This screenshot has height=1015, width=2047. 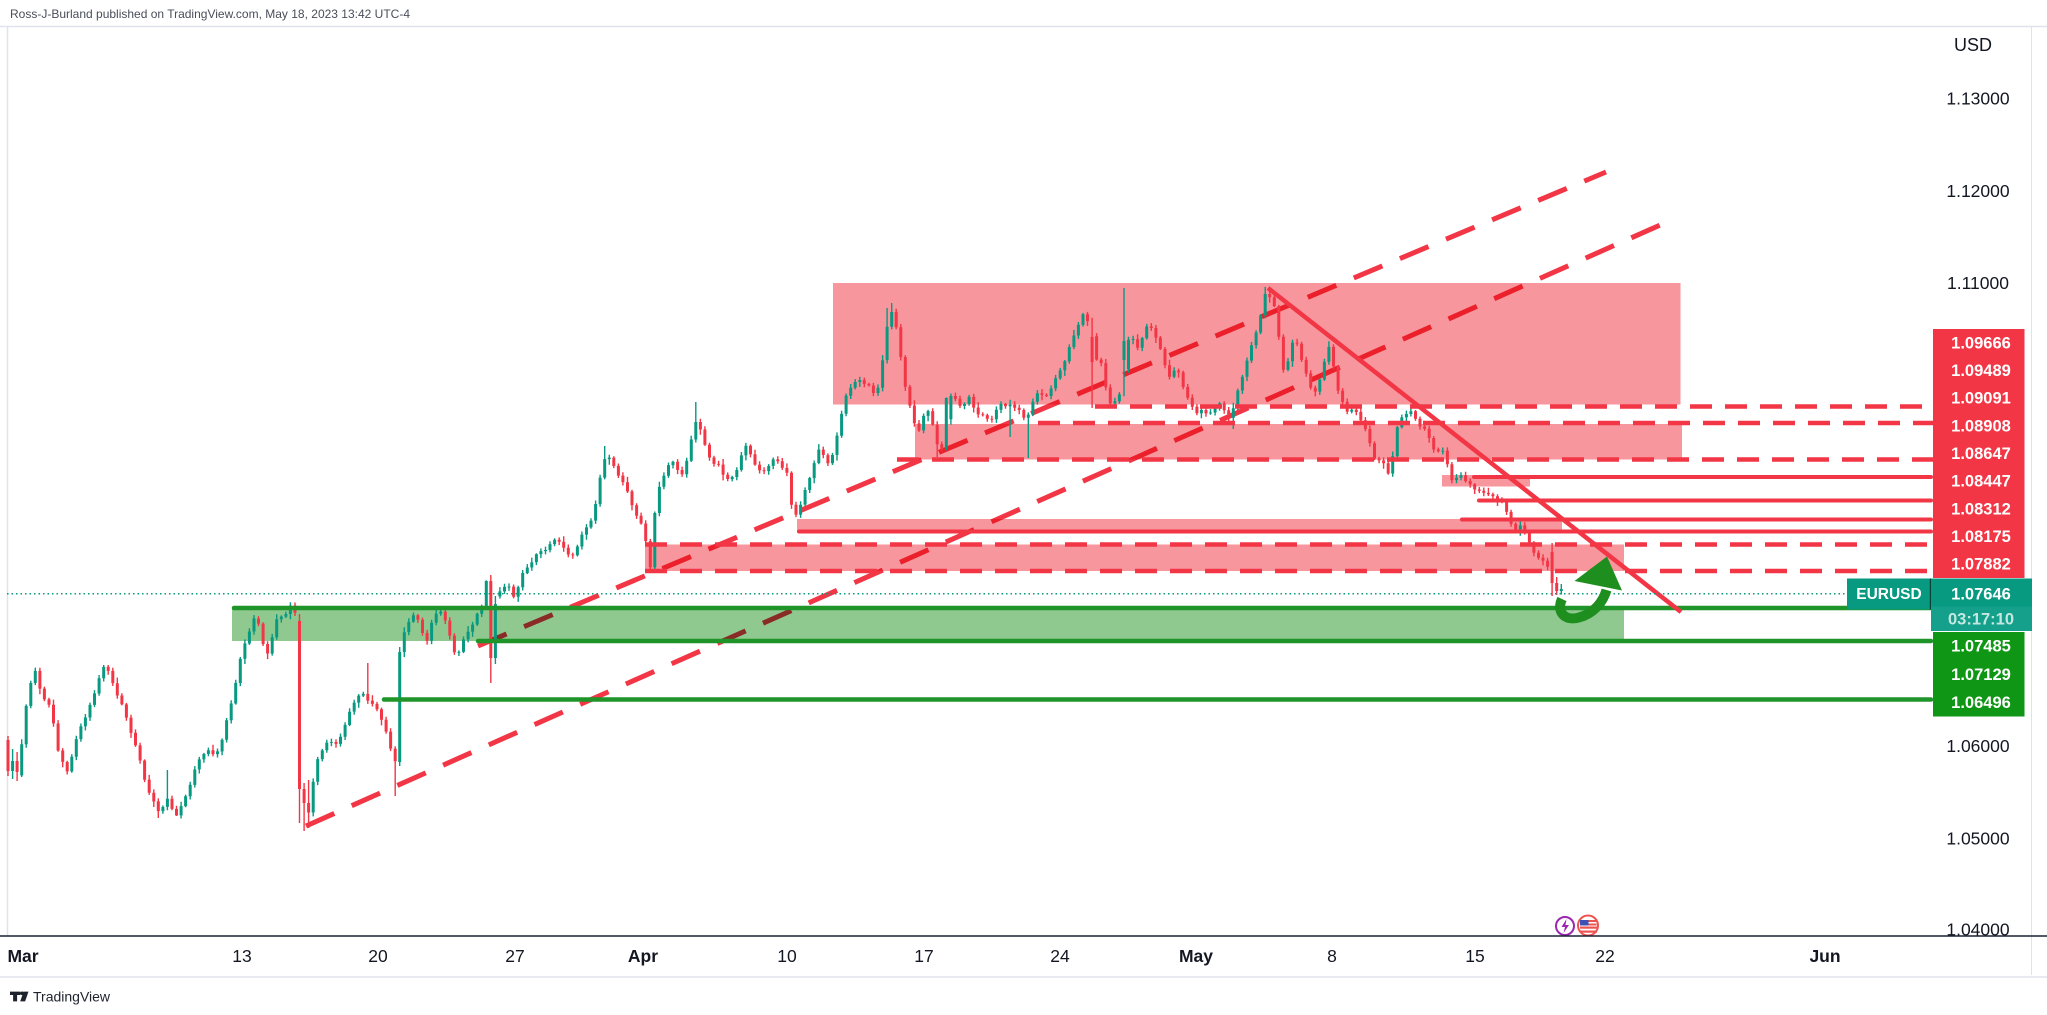 I want to click on svg-text: 1.09666, so click(x=1981, y=343).